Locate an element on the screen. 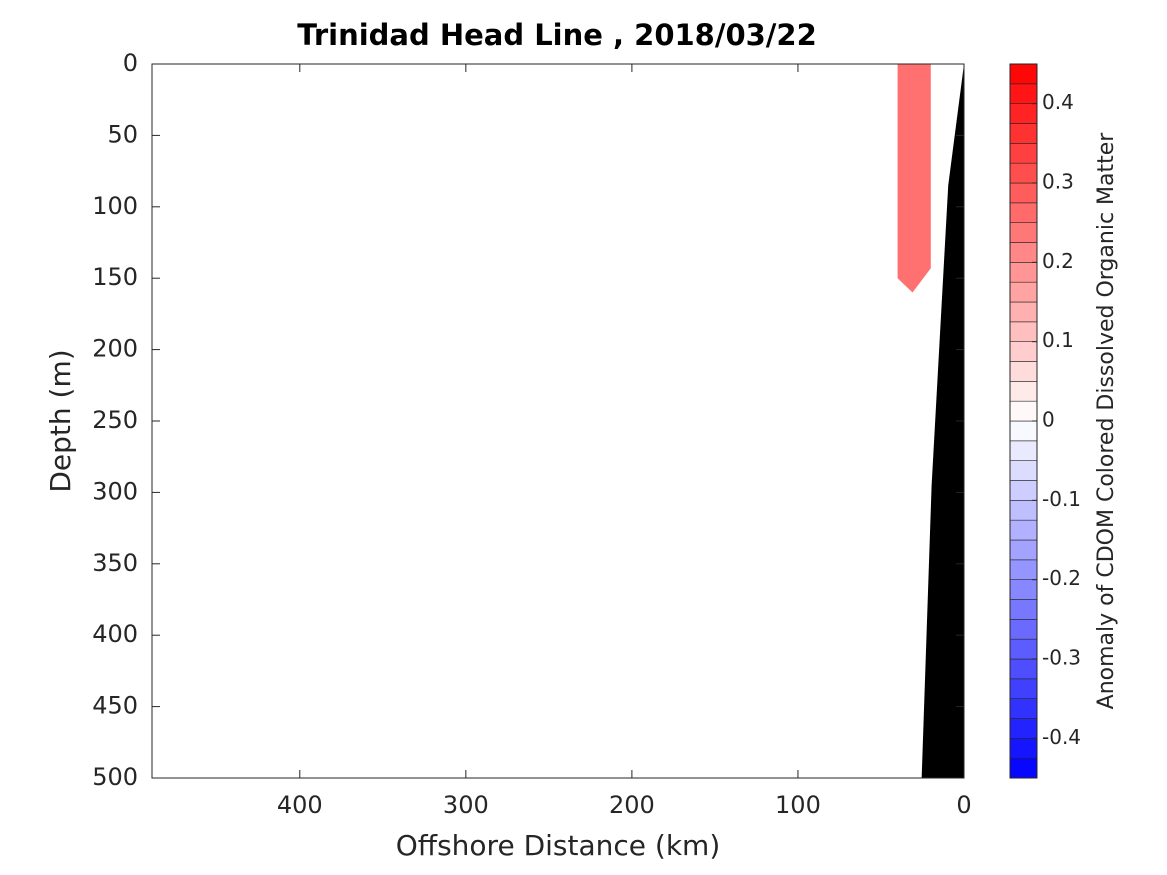  colorbar-tick-label: 0.2 is located at coordinates (1058, 261).